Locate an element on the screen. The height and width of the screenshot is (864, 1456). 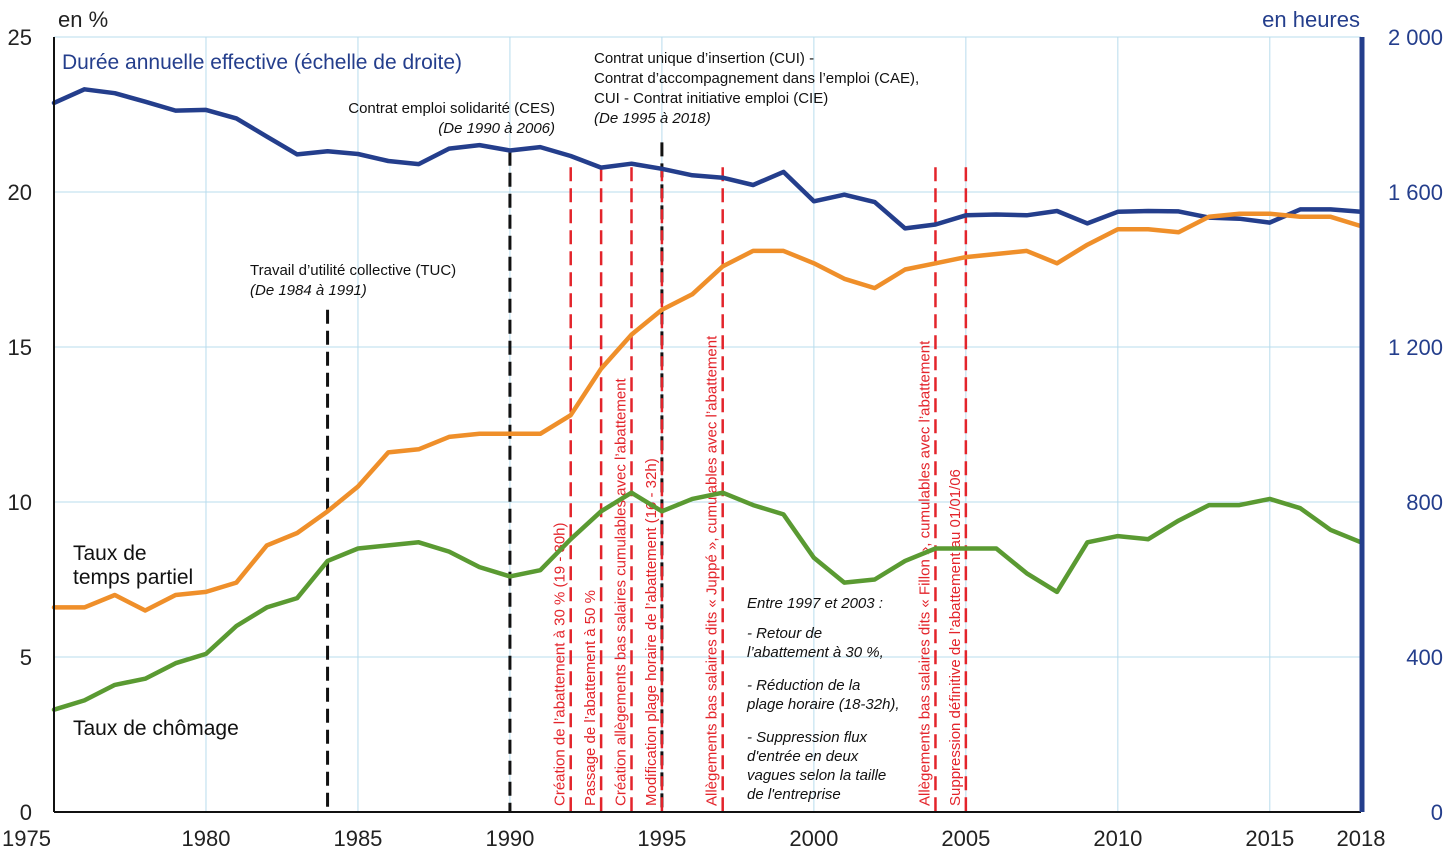
x-tick-label: 1980 is located at coordinates (206, 838).